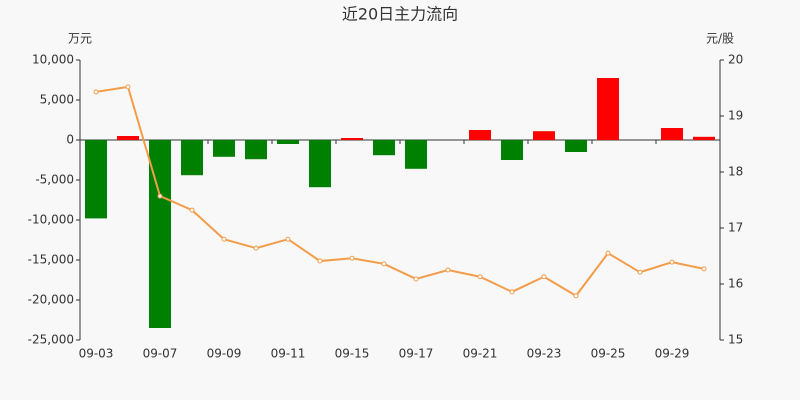  What do you see at coordinates (735, 340) in the screenshot?
I see `y2-tick-label: 15` at bounding box center [735, 340].